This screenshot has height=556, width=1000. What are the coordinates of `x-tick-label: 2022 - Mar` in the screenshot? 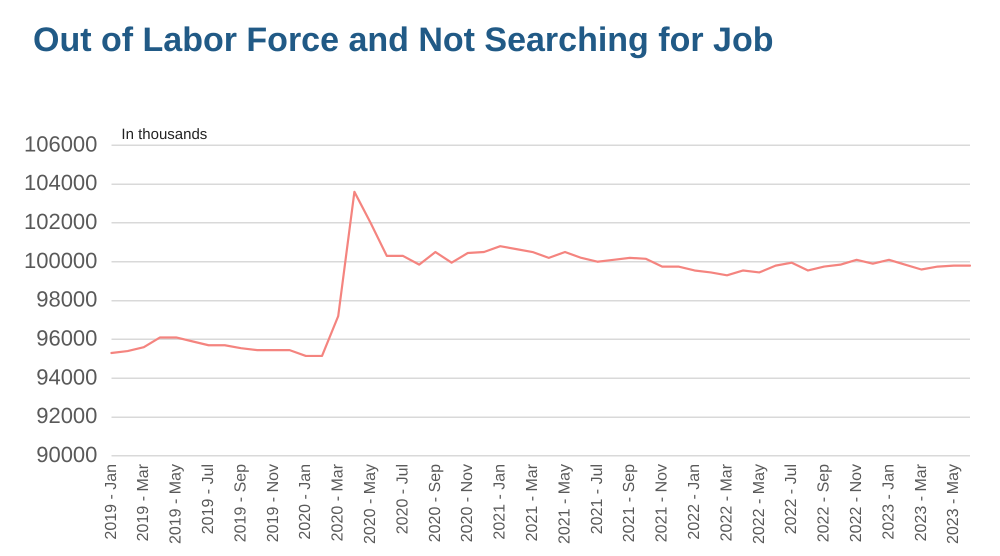 It's located at (727, 502).